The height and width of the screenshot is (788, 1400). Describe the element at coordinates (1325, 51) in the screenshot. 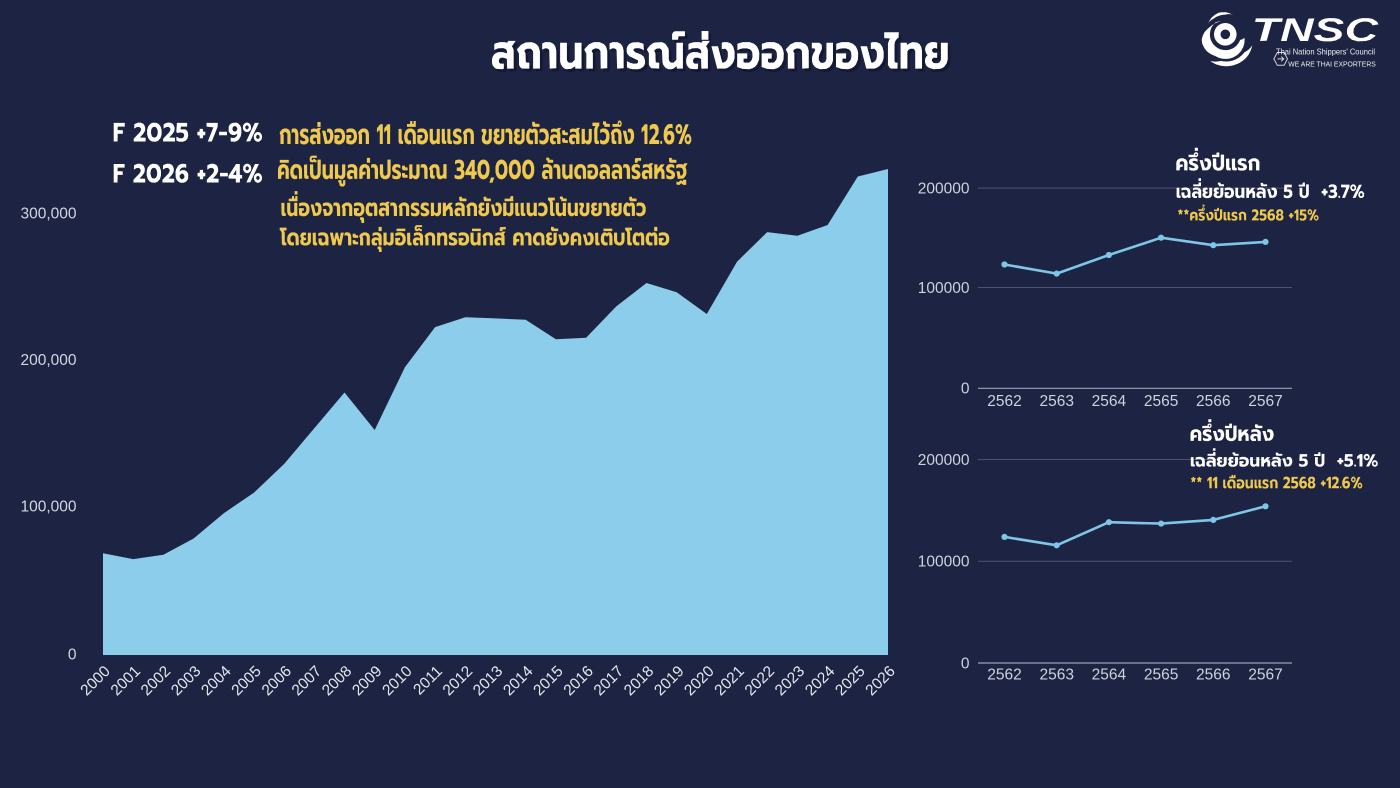

I see `svg-text: Thai Nation Shippers' Council` at that location.